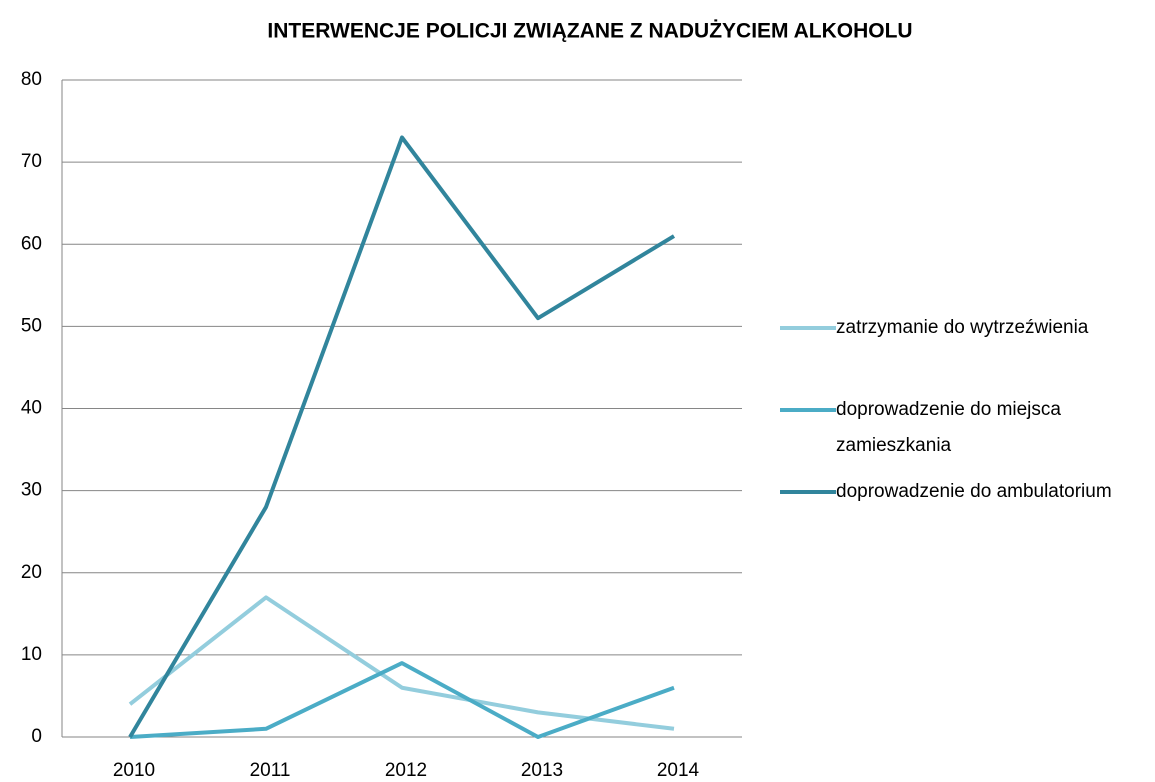 This screenshot has width=1155, height=782. What do you see at coordinates (31, 654) in the screenshot?
I see `y-tick-label: 10` at bounding box center [31, 654].